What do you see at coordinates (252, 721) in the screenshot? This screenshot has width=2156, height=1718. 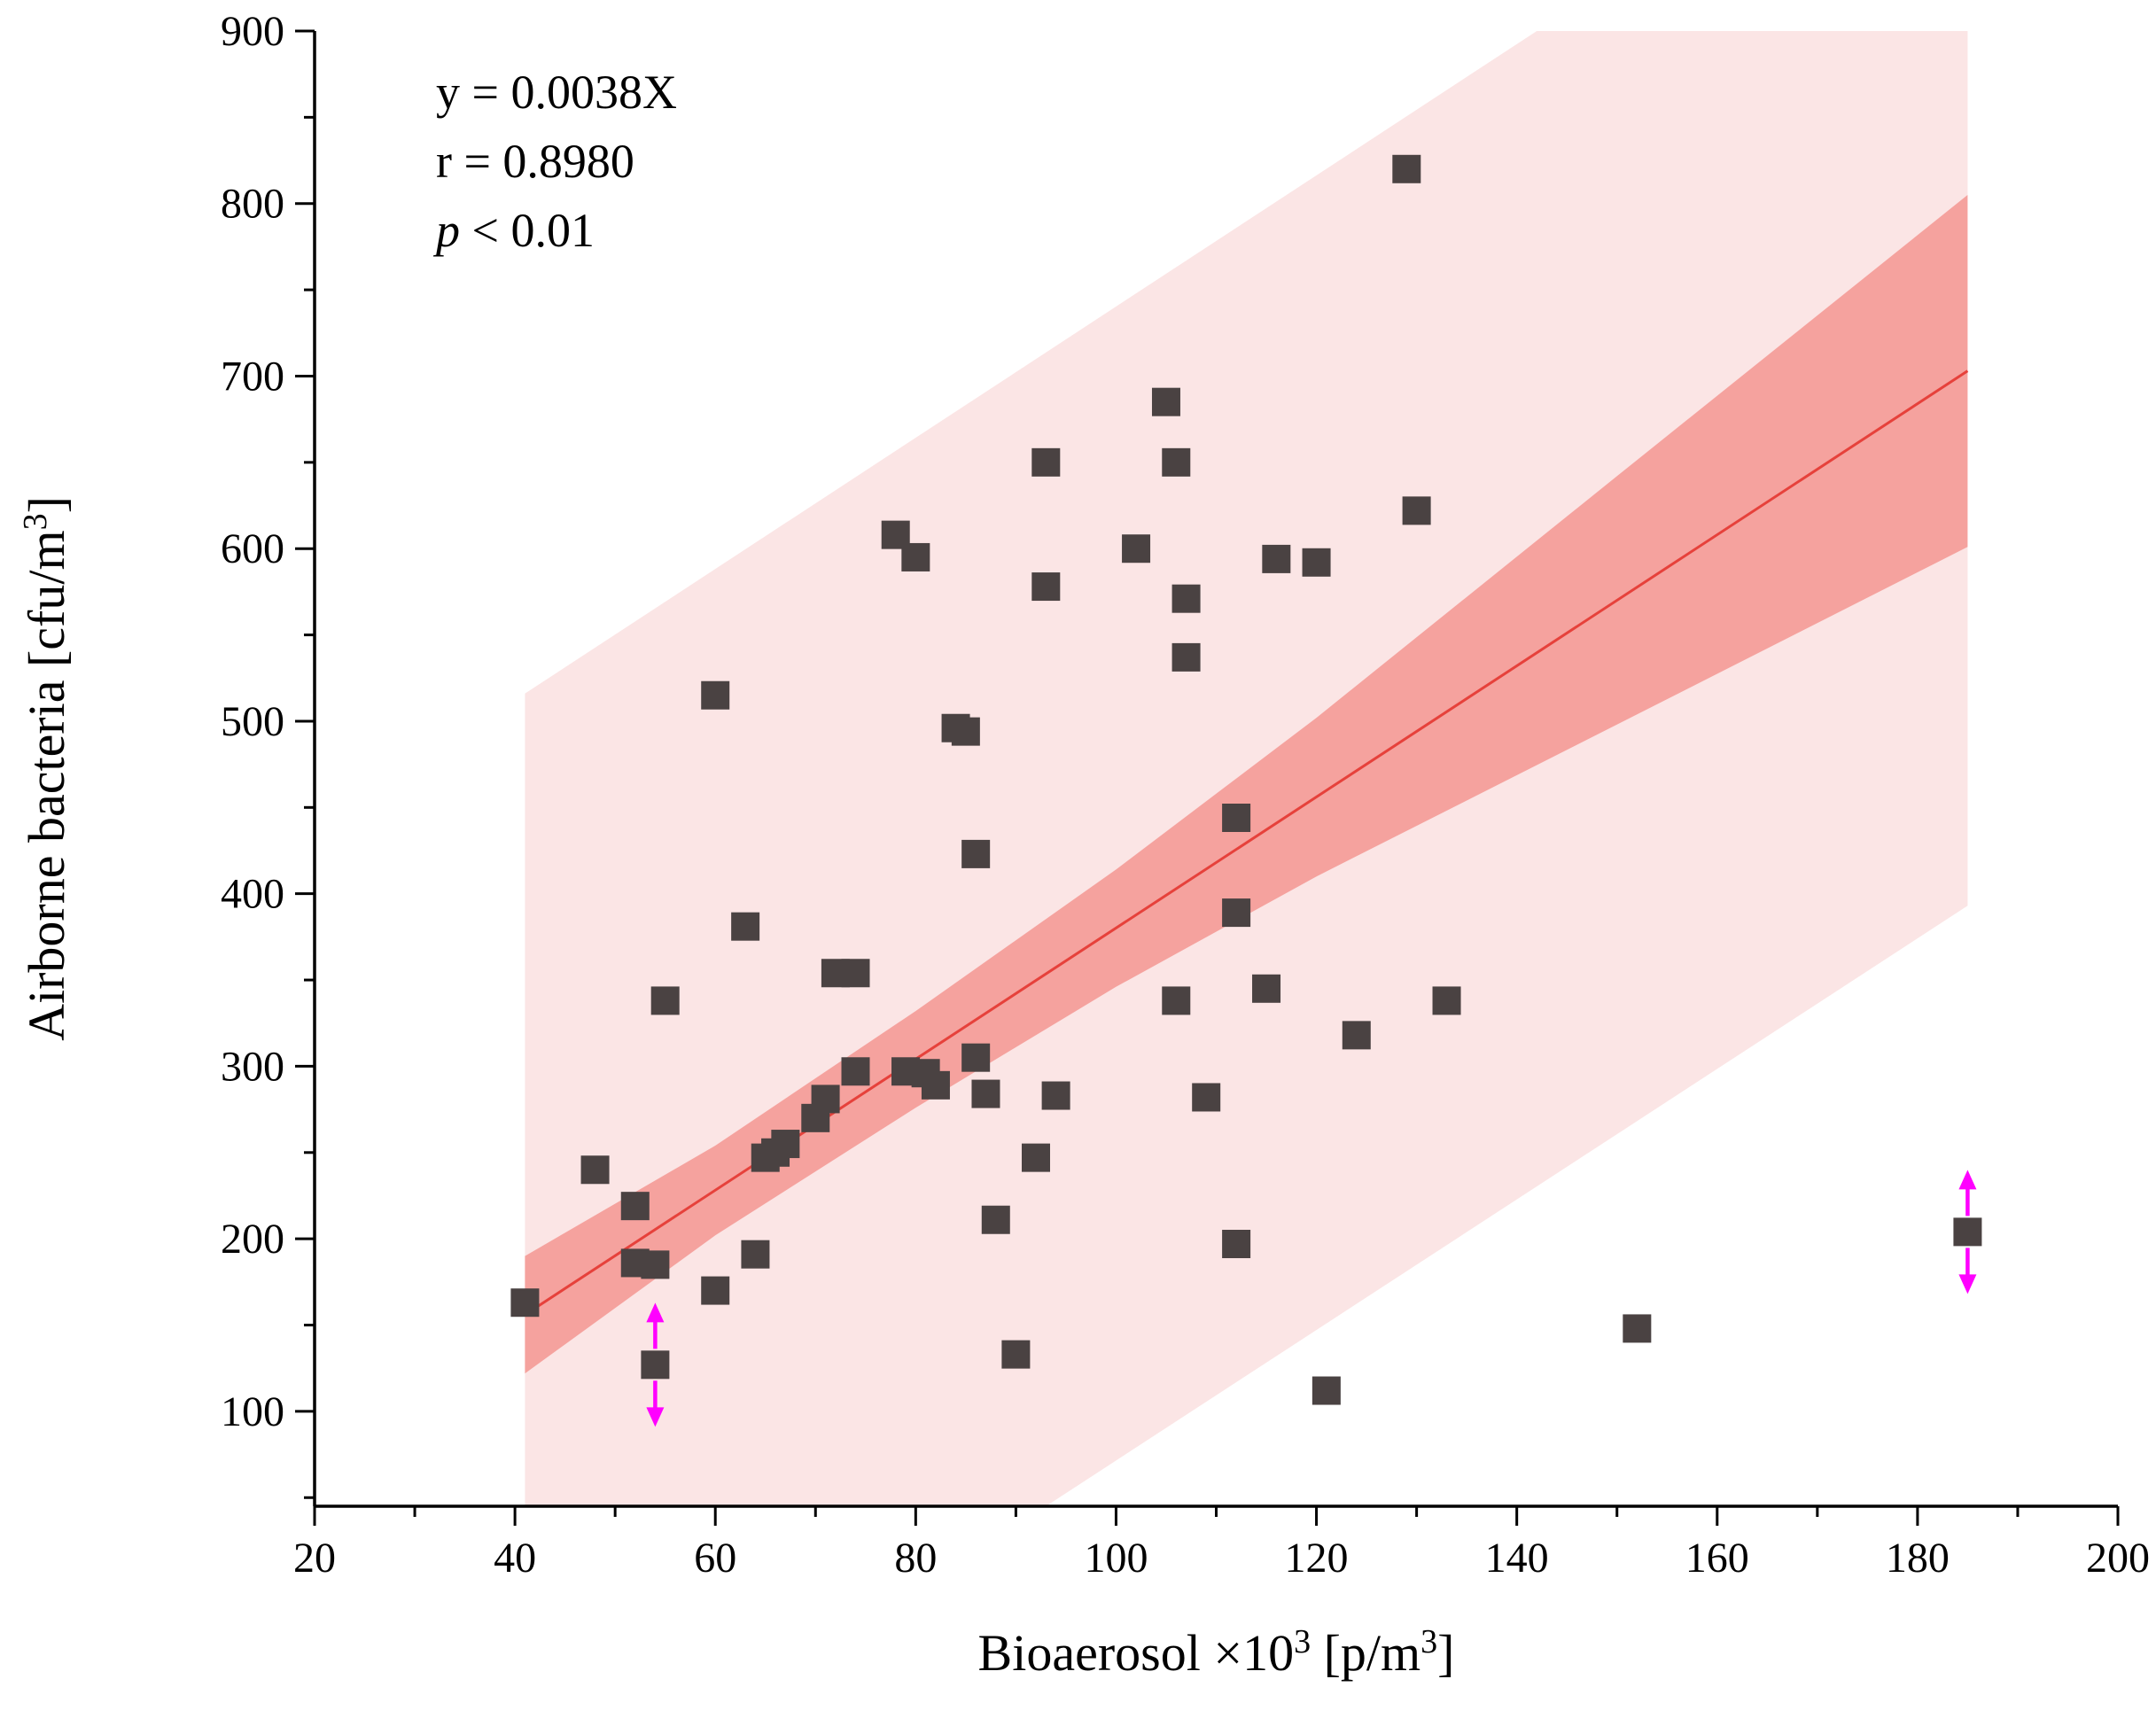 I see `y-tick-label: 500` at bounding box center [252, 721].